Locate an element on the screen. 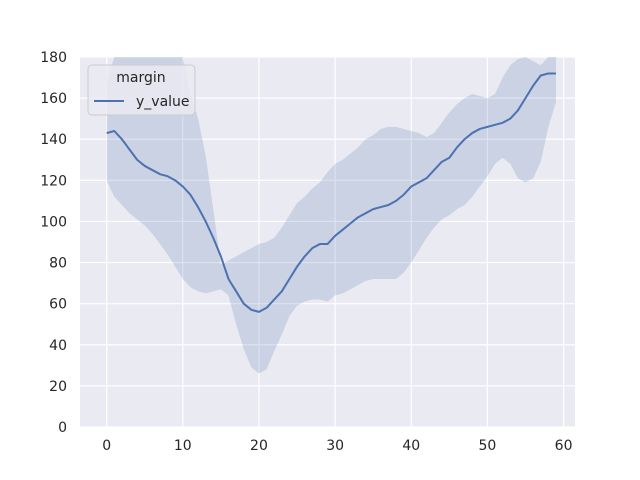 This screenshot has height=480, width=640. legend-title: margin is located at coordinates (140, 78).